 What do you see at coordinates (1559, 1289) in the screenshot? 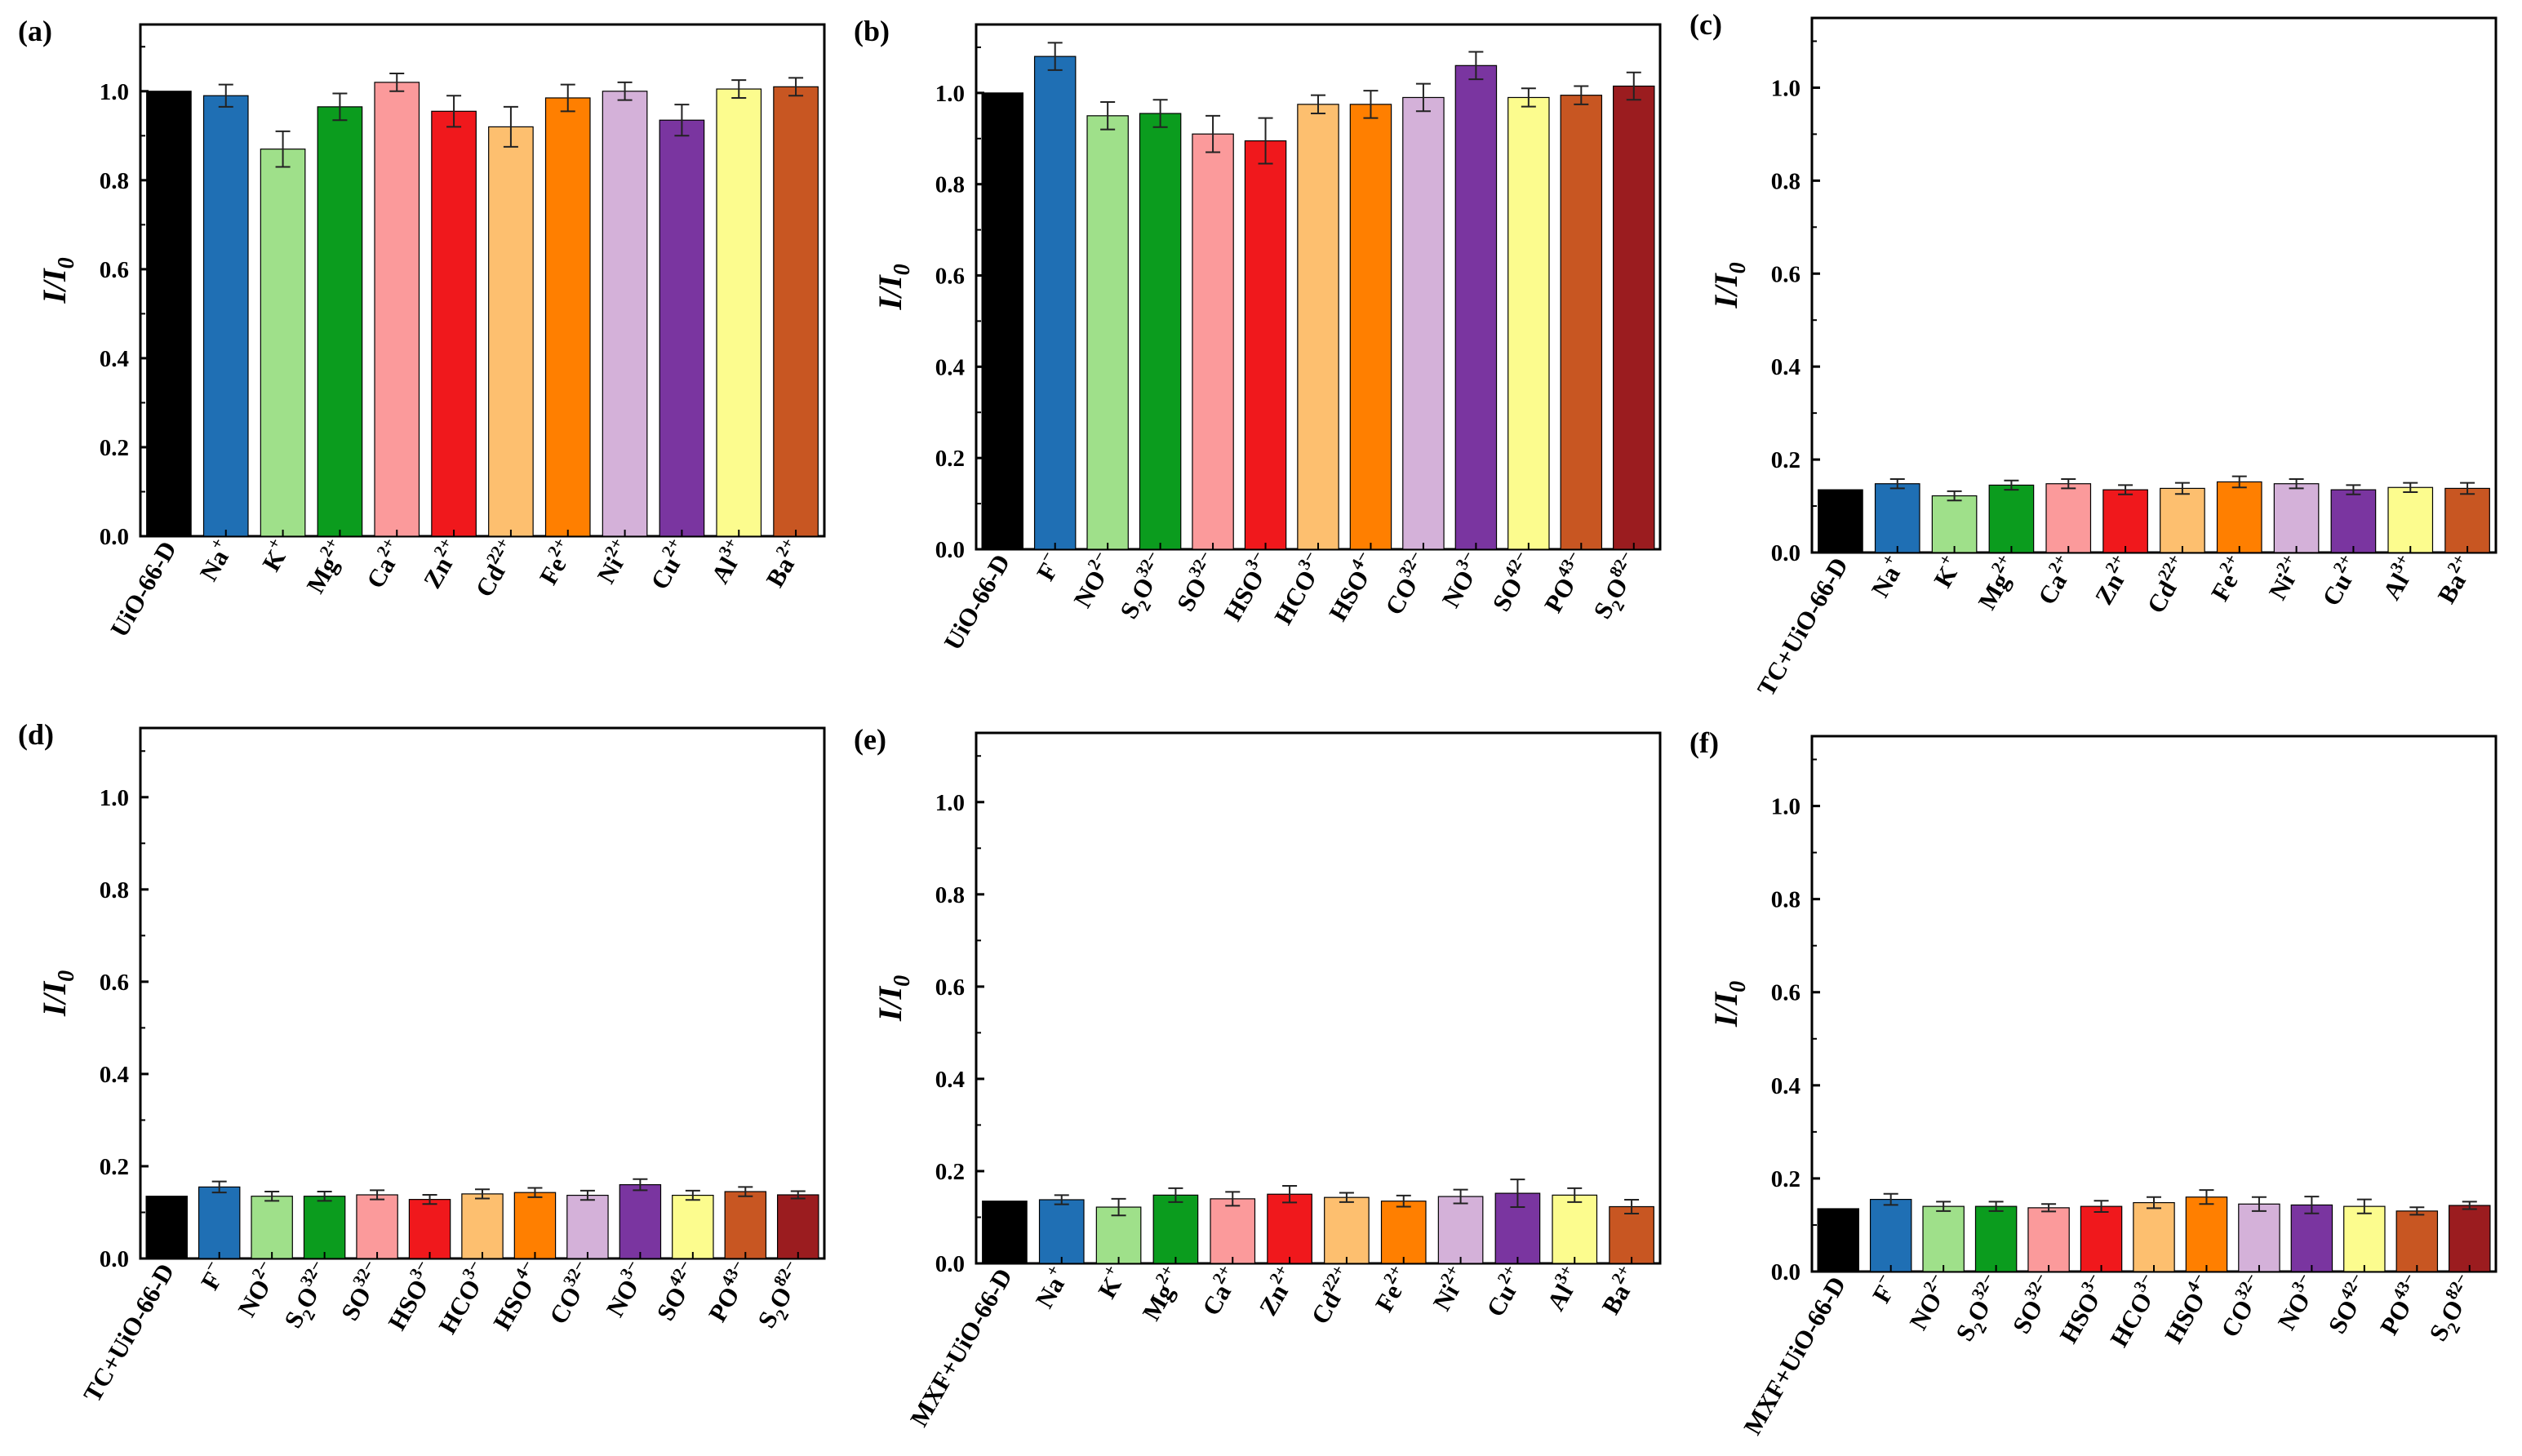
I see `x-tick-label: Al3+` at bounding box center [1559, 1289].